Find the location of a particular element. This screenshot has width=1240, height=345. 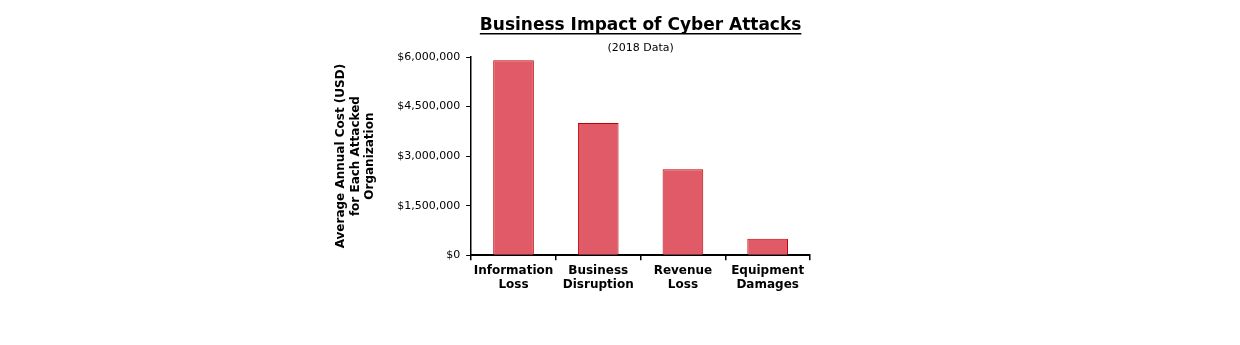

y-tick-label: $3,000,000 is located at coordinates (429, 155).